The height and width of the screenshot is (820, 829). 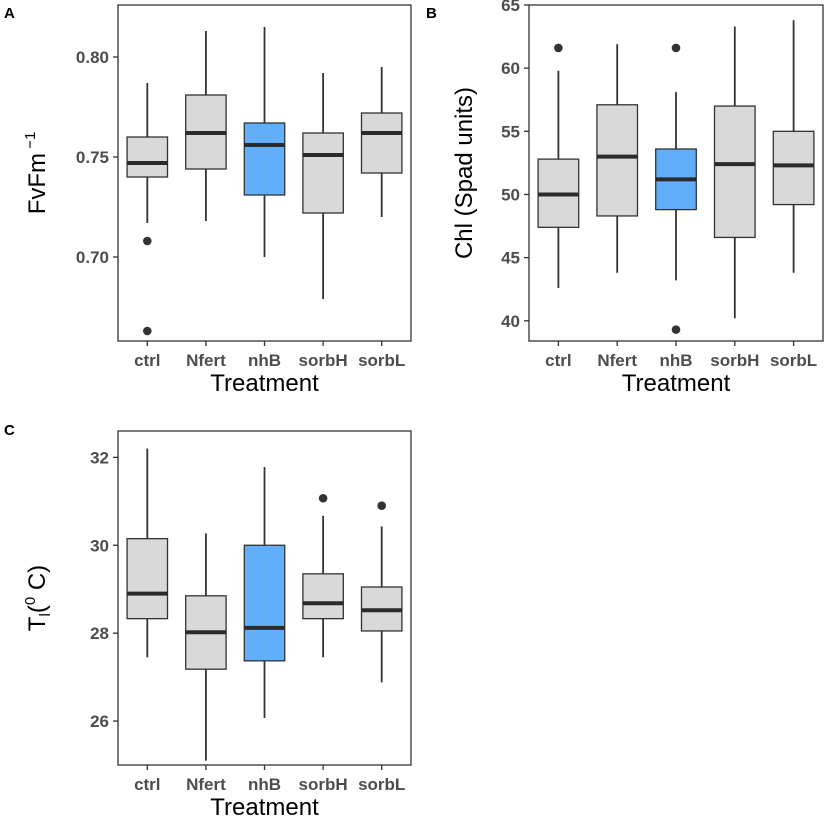 I want to click on y-tick-label: 30, so click(x=99, y=545).